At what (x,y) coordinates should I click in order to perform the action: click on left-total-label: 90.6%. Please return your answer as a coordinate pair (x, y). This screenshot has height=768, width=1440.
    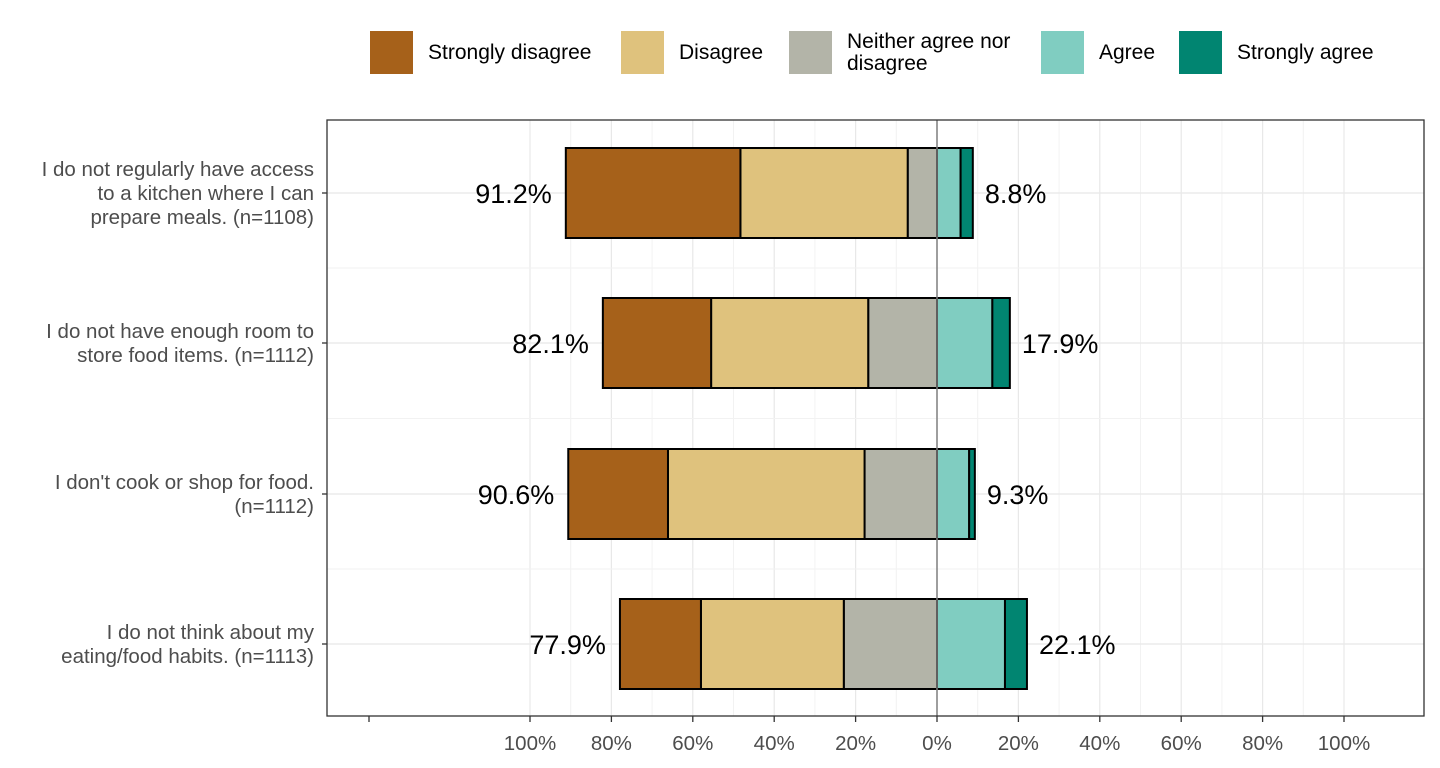
    Looking at the image, I should click on (516, 495).